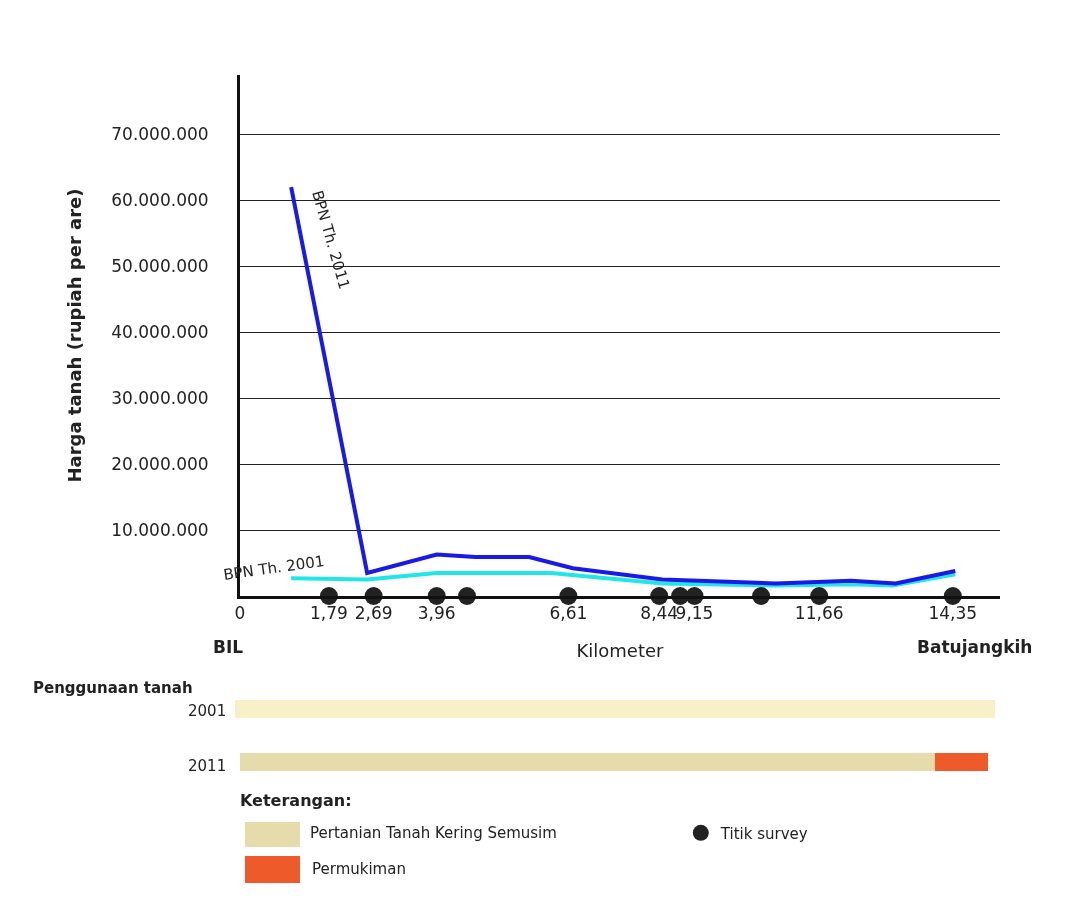  I want to click on y-tick-label: 70.000.000, so click(160, 134).